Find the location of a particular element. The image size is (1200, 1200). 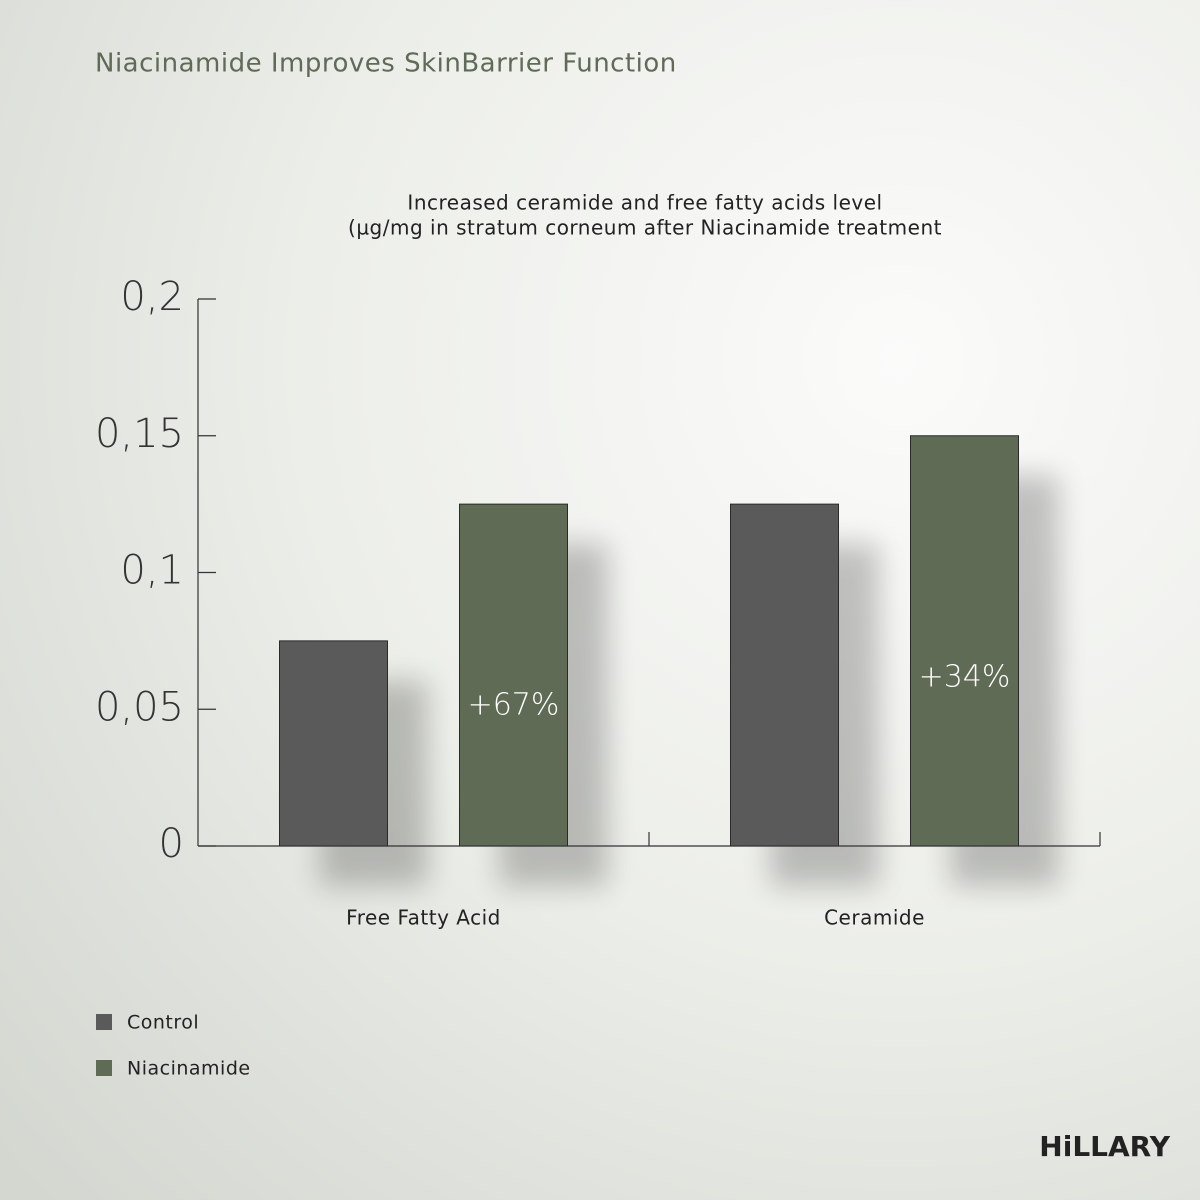

y-tick-label: 0 is located at coordinates (171, 844).